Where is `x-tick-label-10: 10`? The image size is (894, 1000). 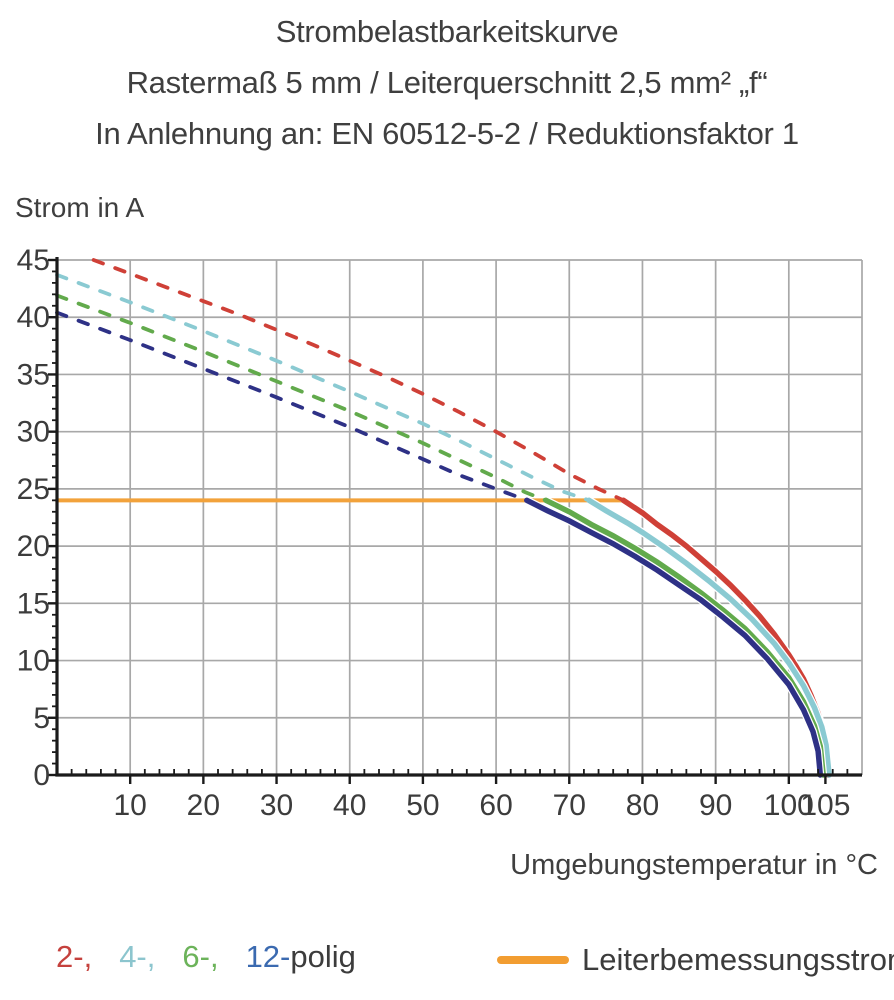 x-tick-label-10: 10 is located at coordinates (129, 805).